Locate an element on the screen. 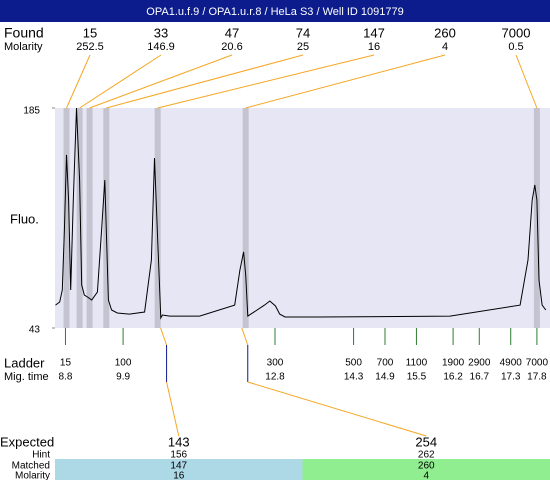  found-molarity: 25 is located at coordinates (303, 47).